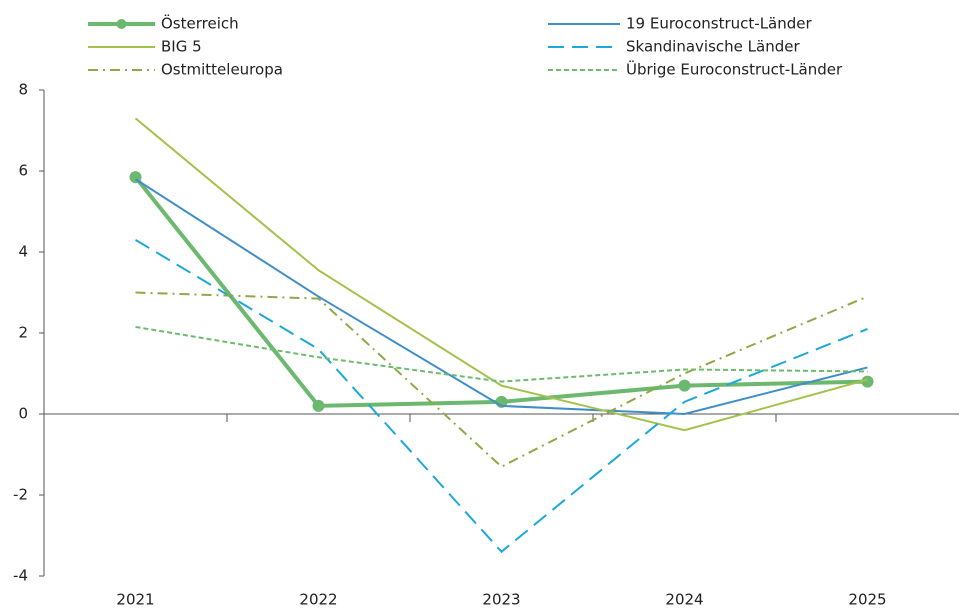  I want to click on series-line, so click(501, 354).